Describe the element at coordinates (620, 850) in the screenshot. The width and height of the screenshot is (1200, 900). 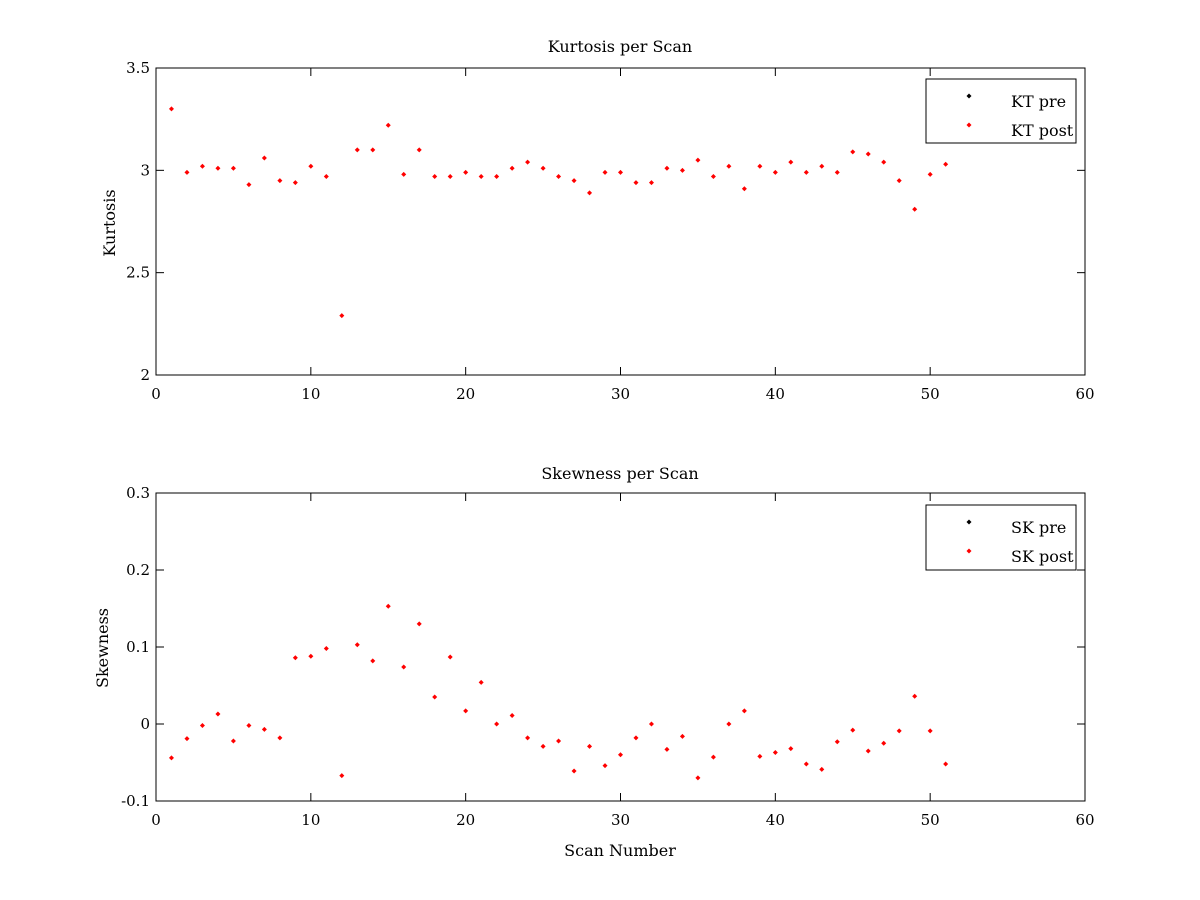
I see `skewness-x-axis-label: Scan Number` at that location.